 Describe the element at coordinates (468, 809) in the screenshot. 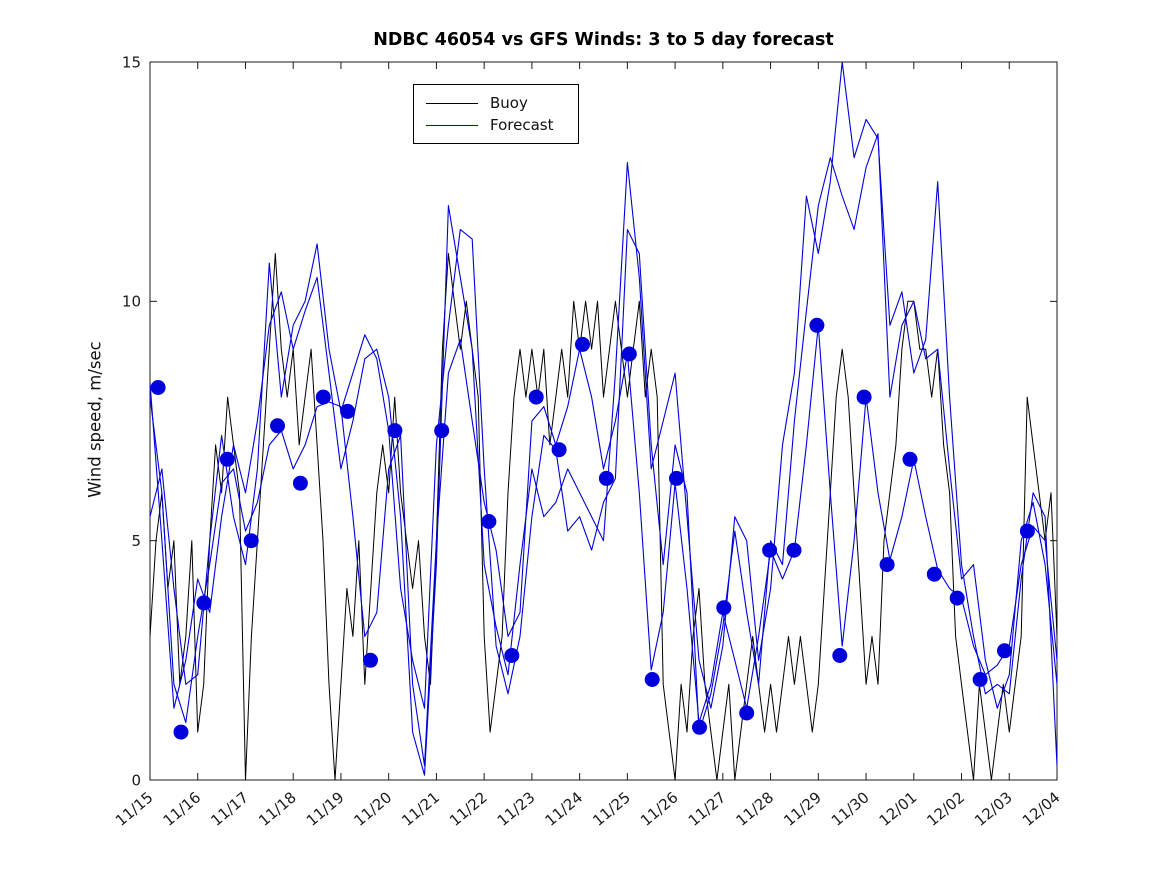

I see `x-tick-label: 11/22` at that location.